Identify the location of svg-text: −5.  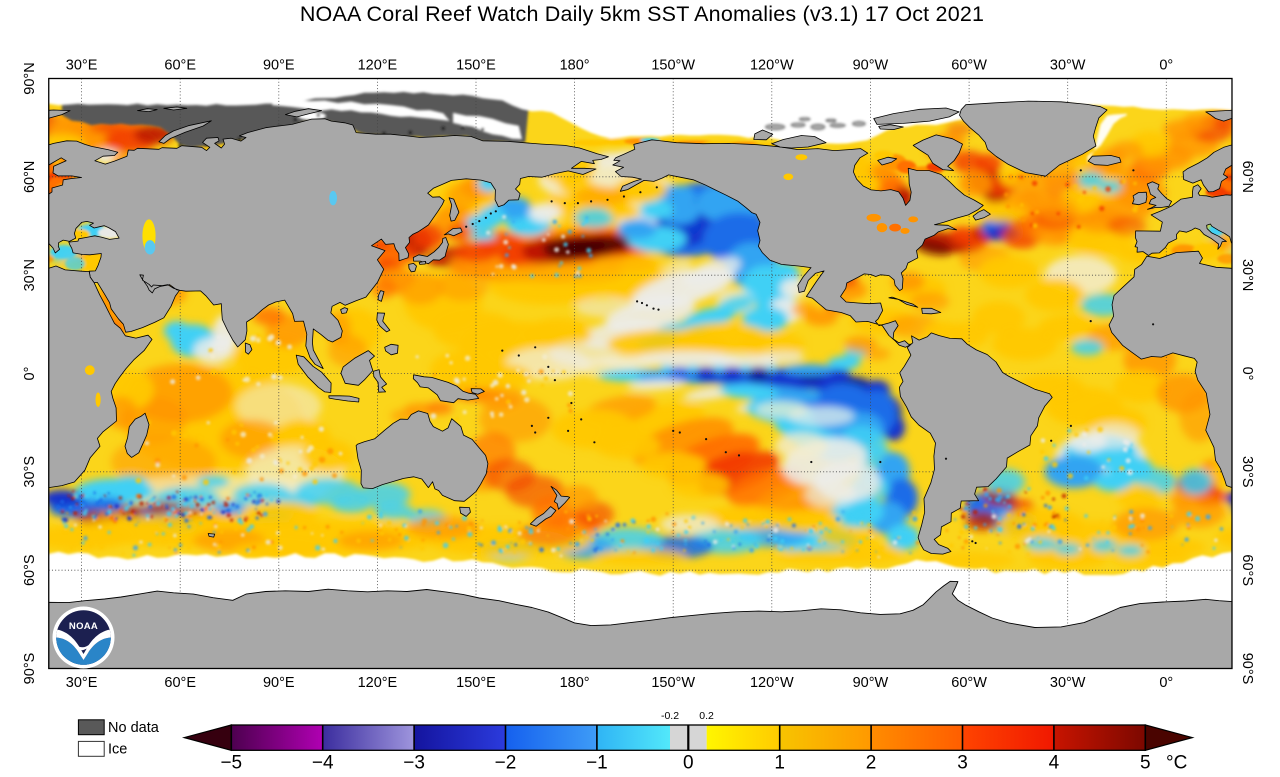
(231, 763).